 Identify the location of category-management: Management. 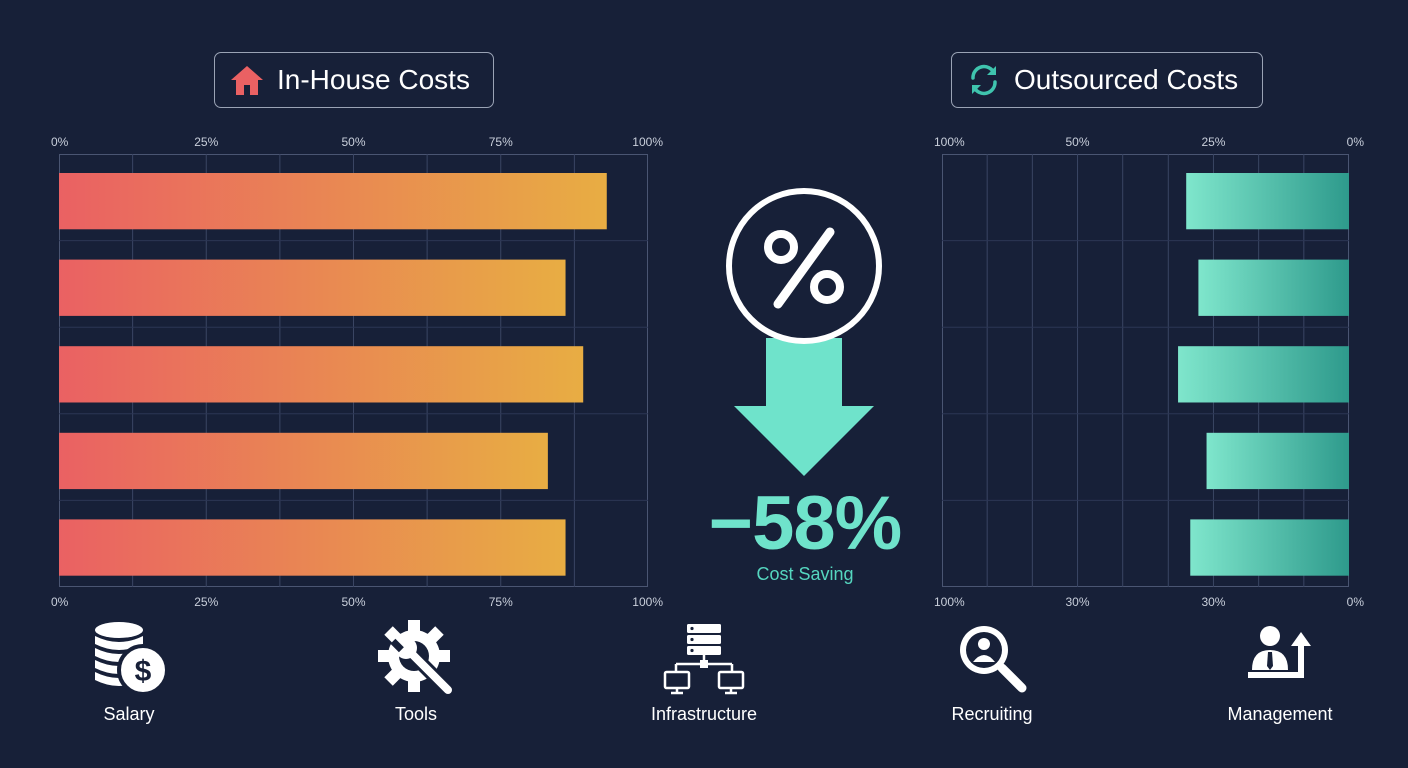
(1280, 672).